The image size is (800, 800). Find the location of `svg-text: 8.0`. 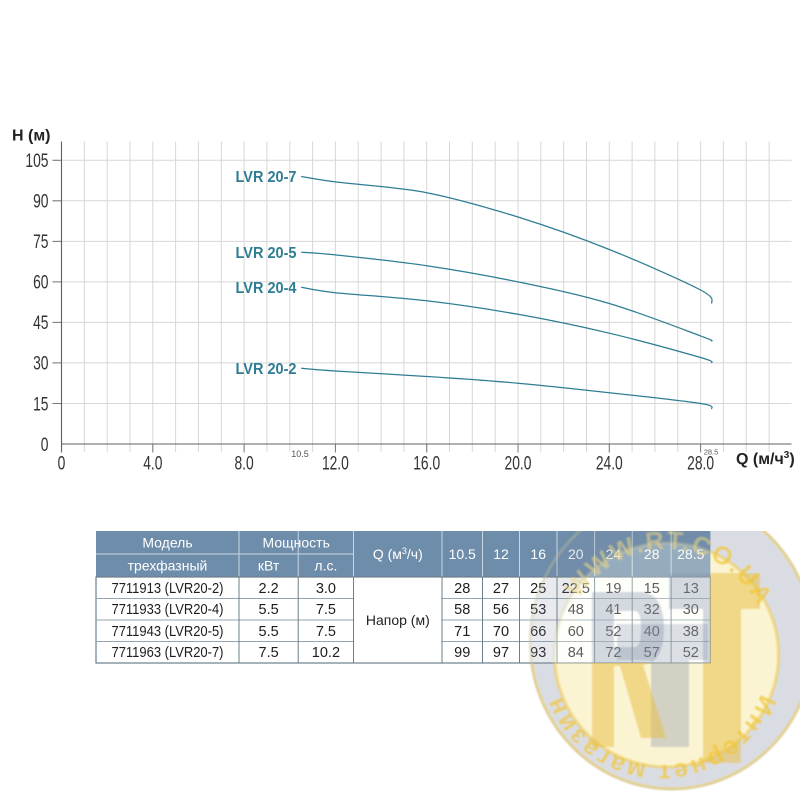

svg-text: 8.0 is located at coordinates (244, 464).